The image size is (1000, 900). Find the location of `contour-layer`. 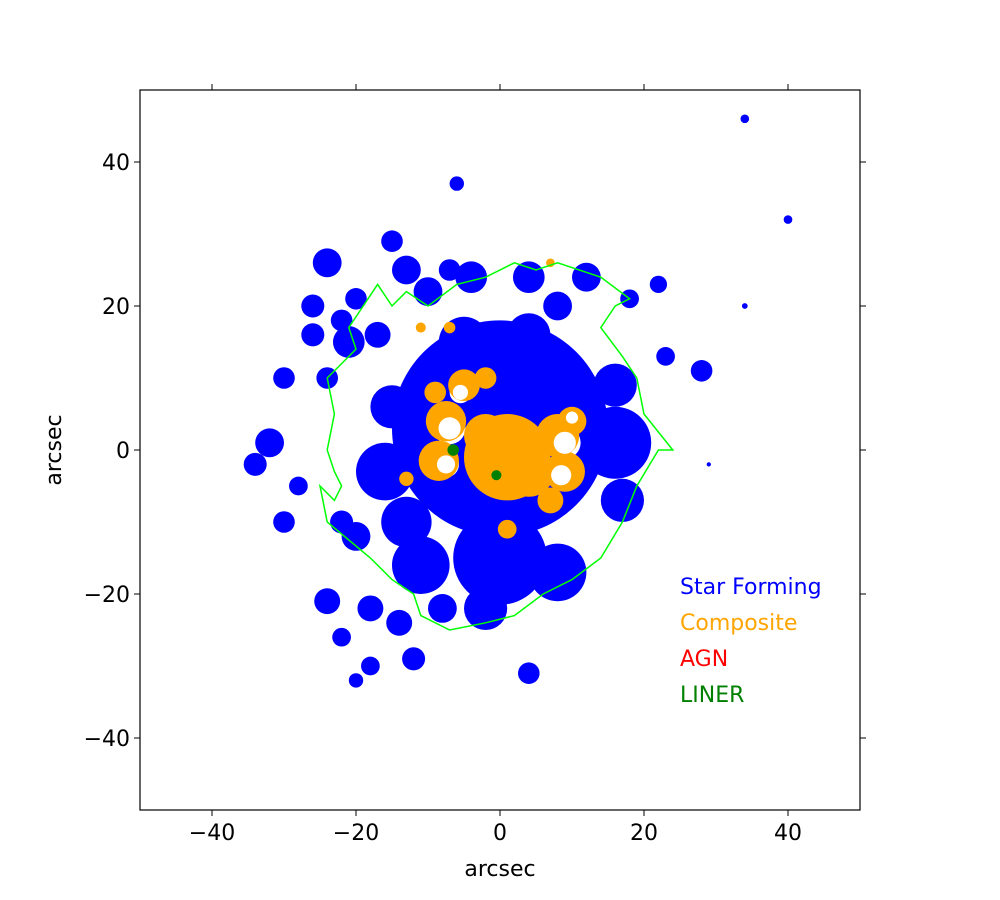

contour-layer is located at coordinates (496, 446).